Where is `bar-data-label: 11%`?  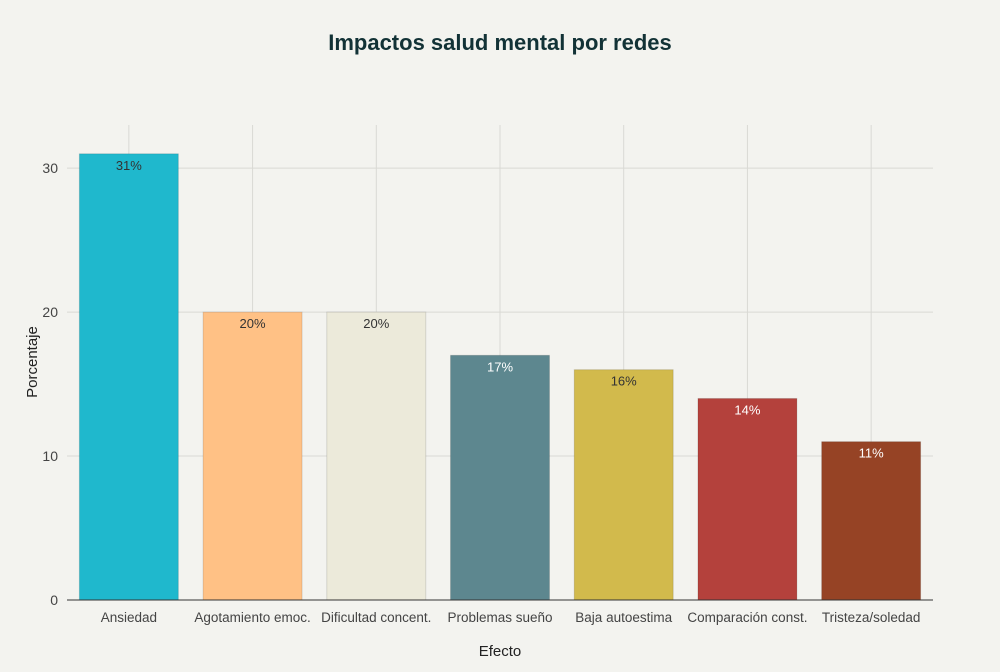 bar-data-label: 11% is located at coordinates (871, 453).